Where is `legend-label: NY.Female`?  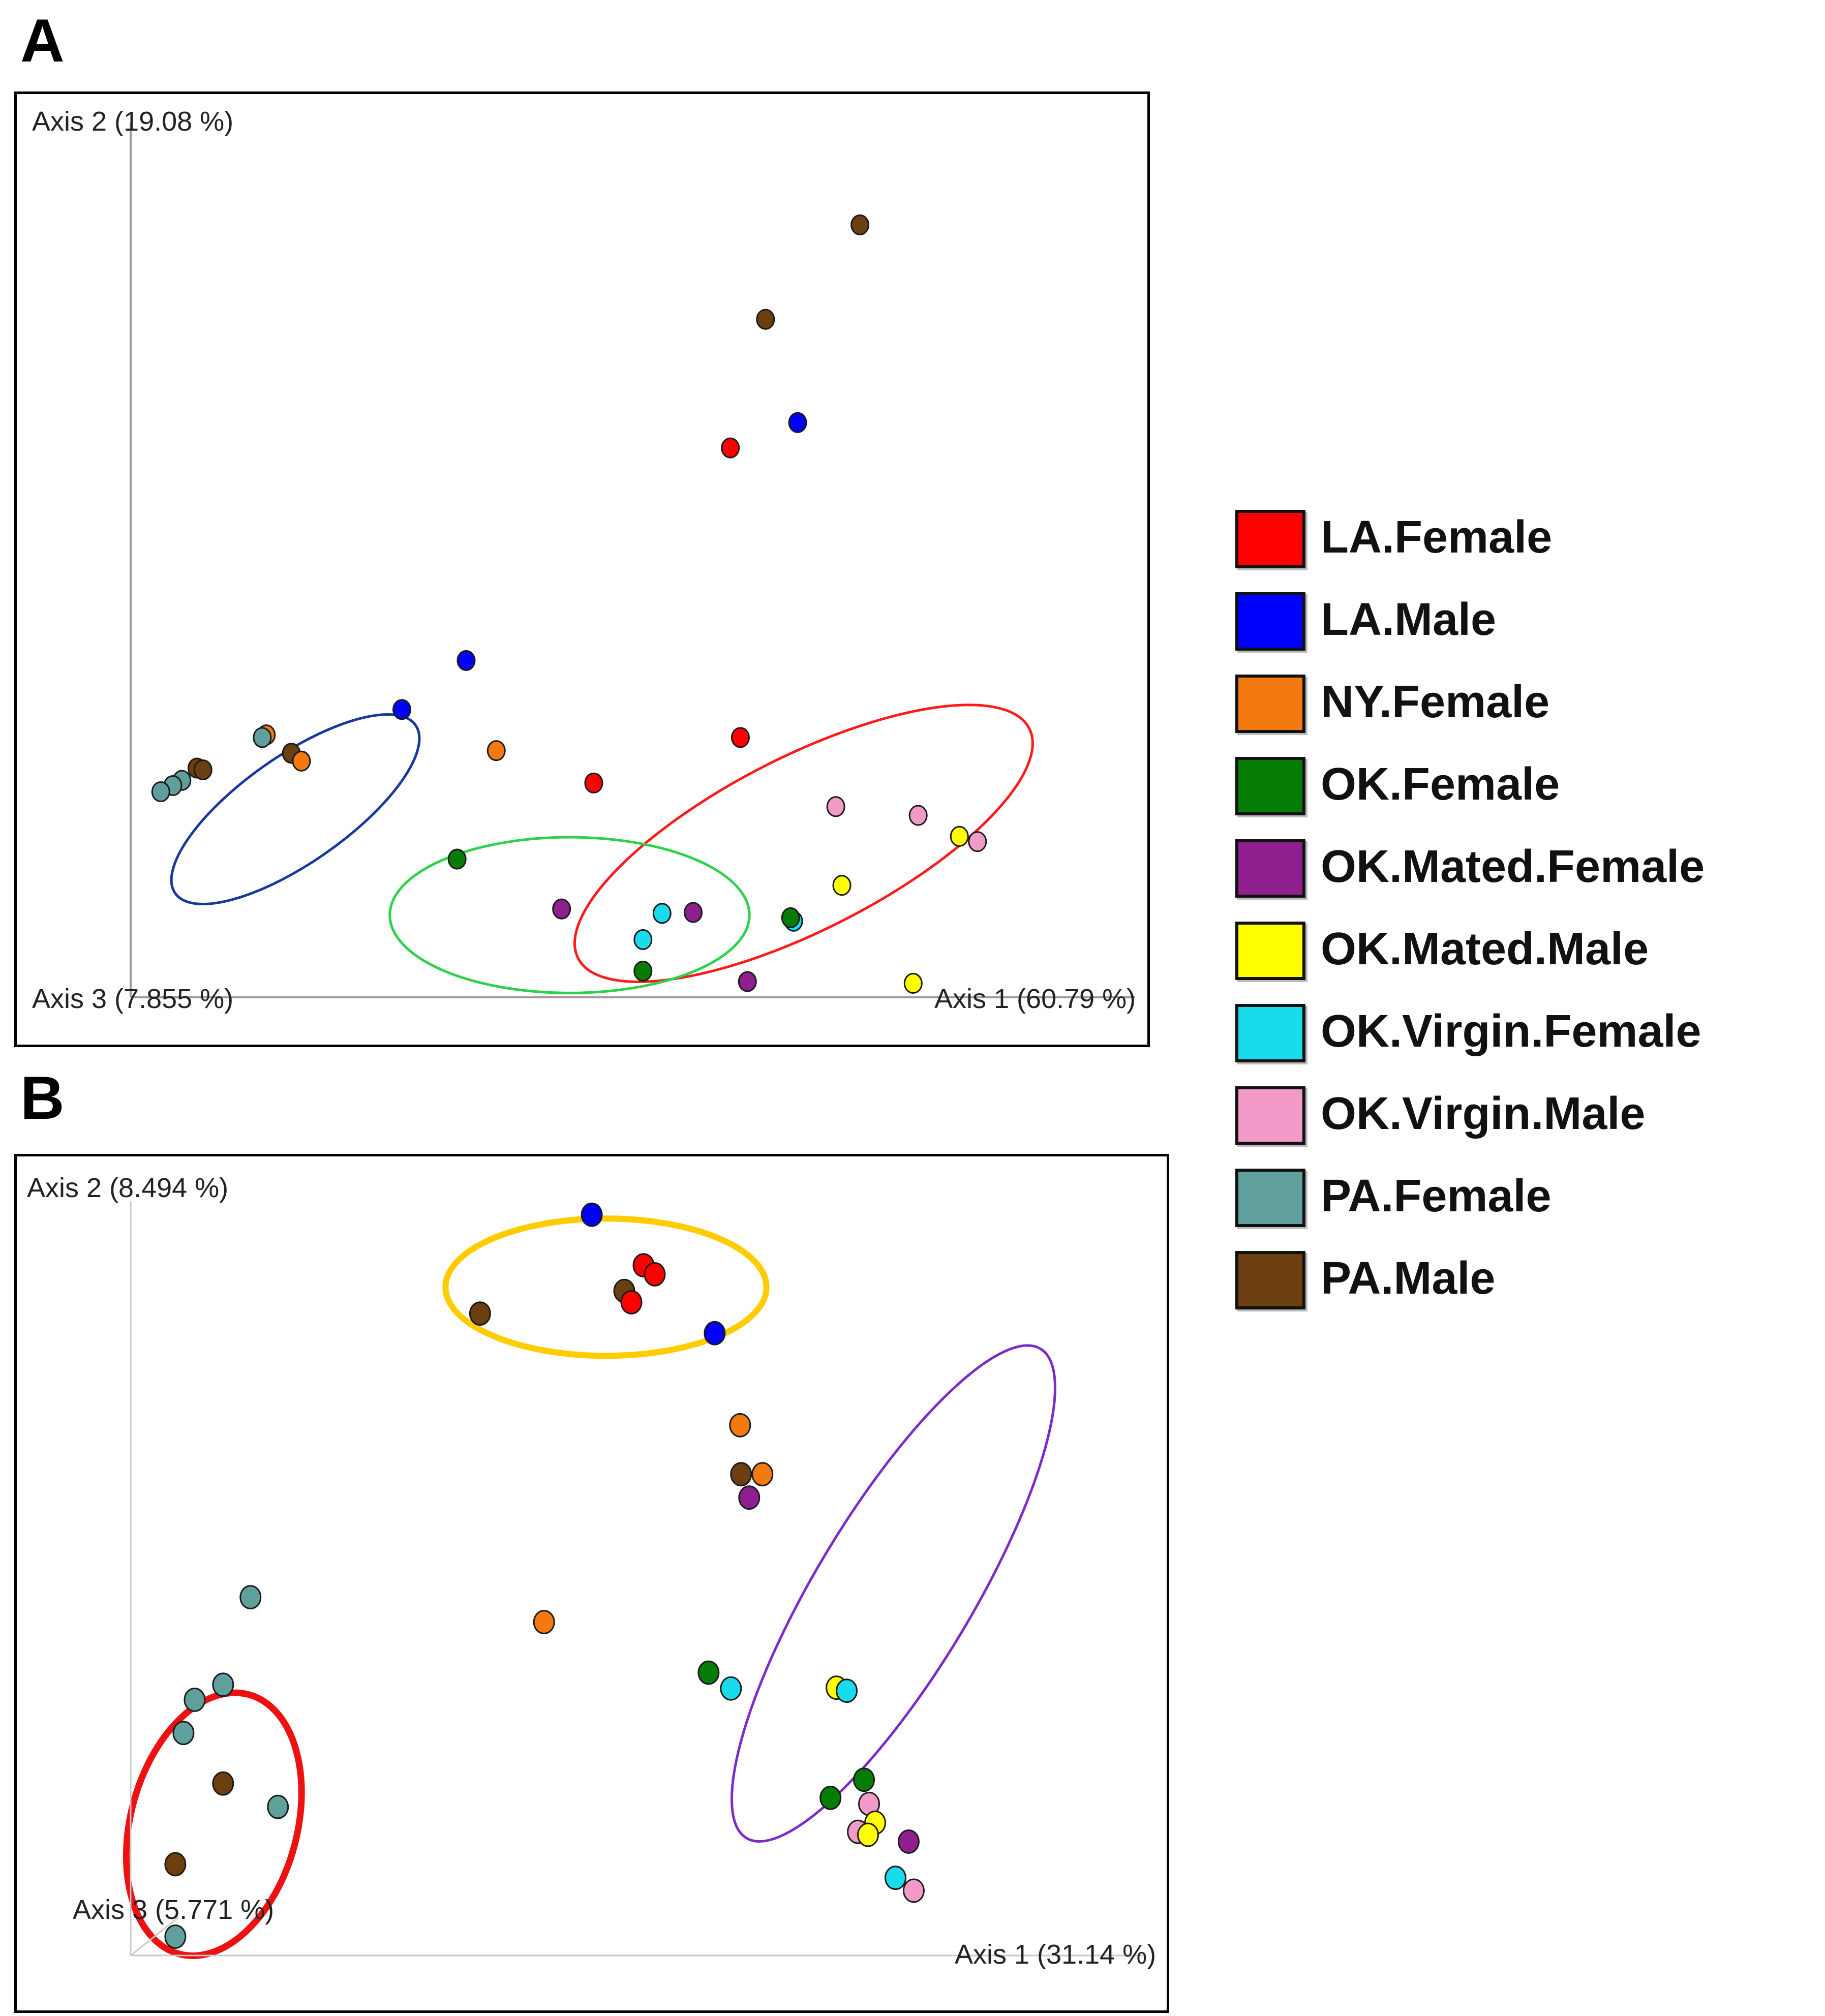
legend-label: NY.Female is located at coordinates (1435, 702).